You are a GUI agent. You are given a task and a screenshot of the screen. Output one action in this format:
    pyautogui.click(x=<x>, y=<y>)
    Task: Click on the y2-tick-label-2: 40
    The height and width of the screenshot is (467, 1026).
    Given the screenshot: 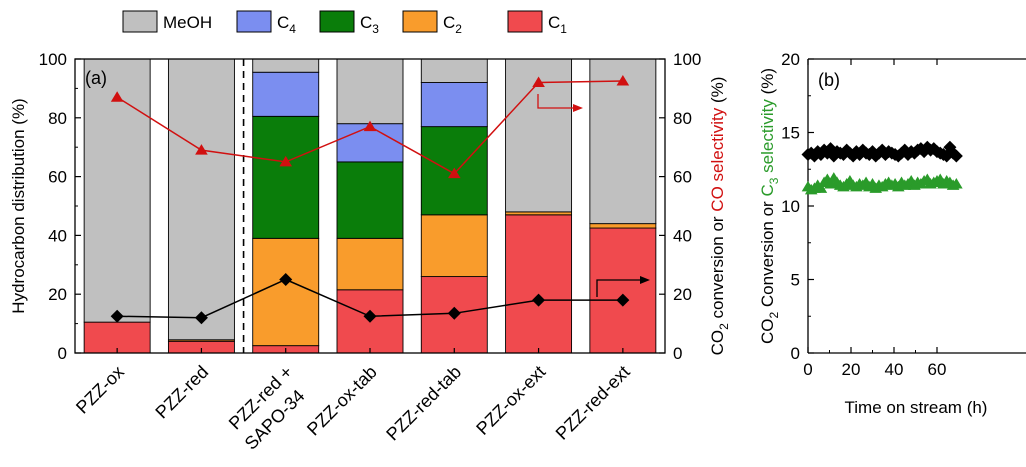 What is the action you would take?
    pyautogui.click(x=682, y=235)
    